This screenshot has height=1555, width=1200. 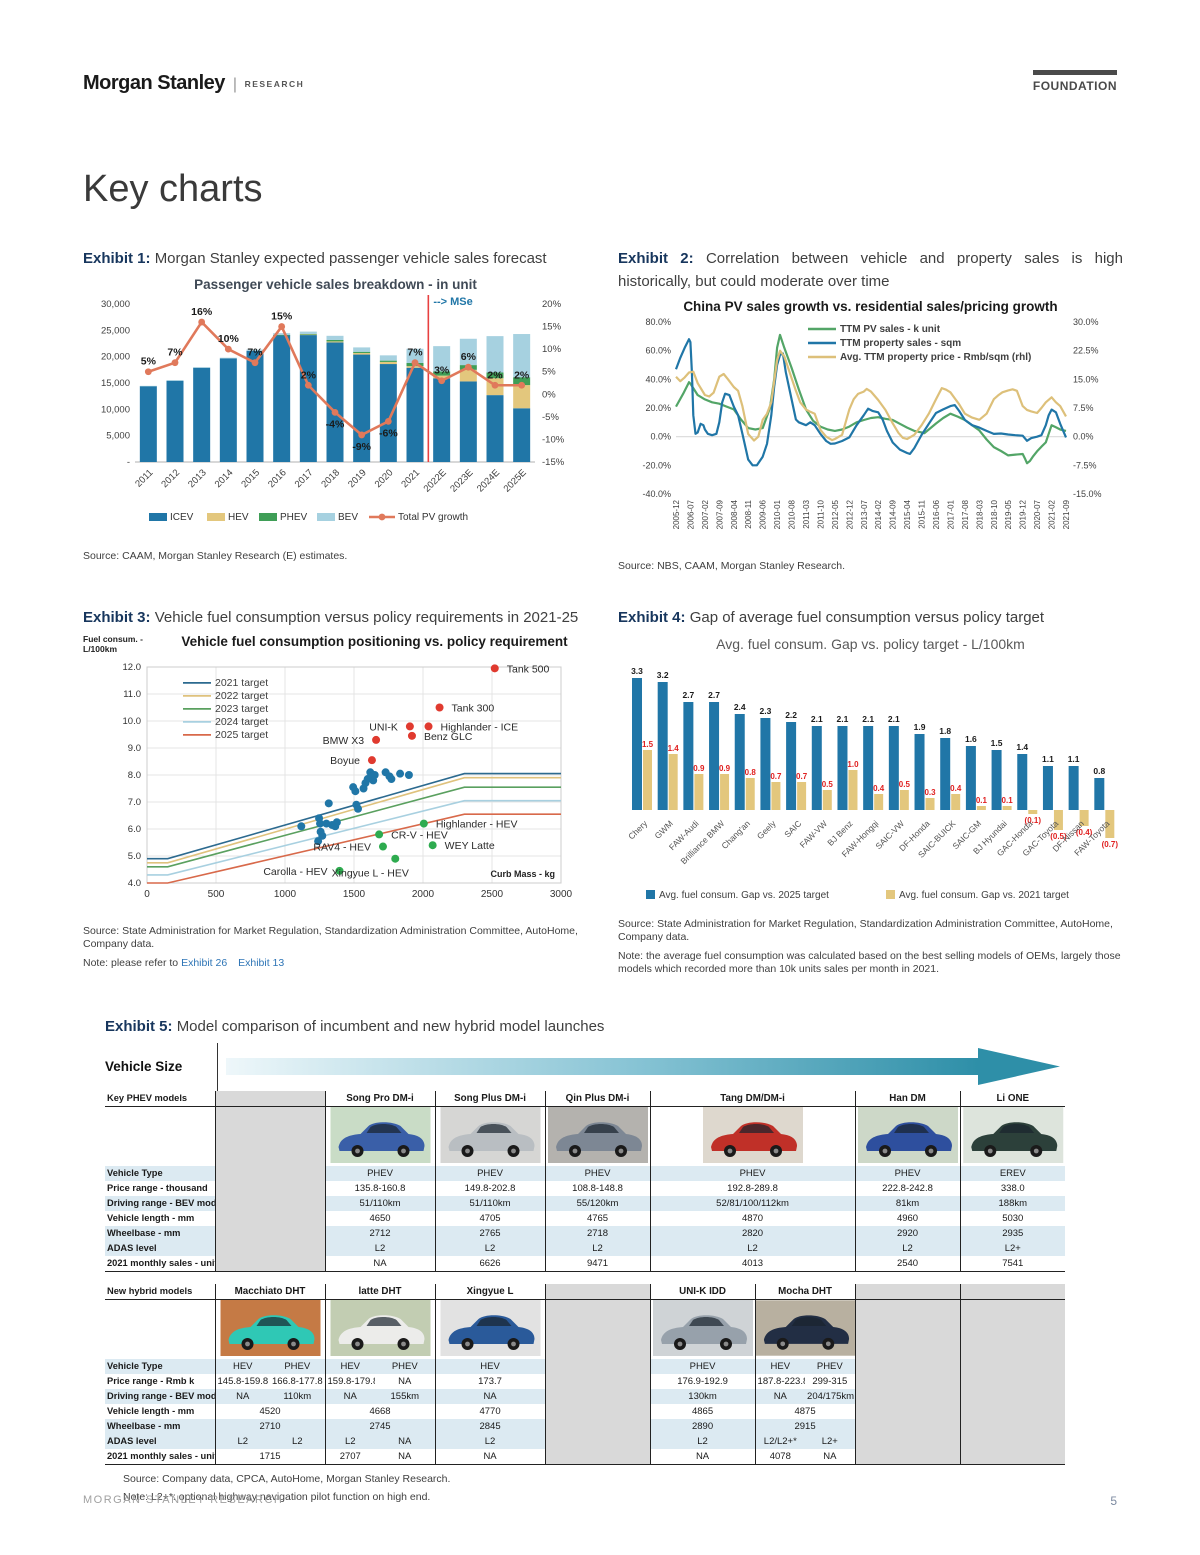 I want to click on point-label: Benz GLC, so click(x=448, y=737).